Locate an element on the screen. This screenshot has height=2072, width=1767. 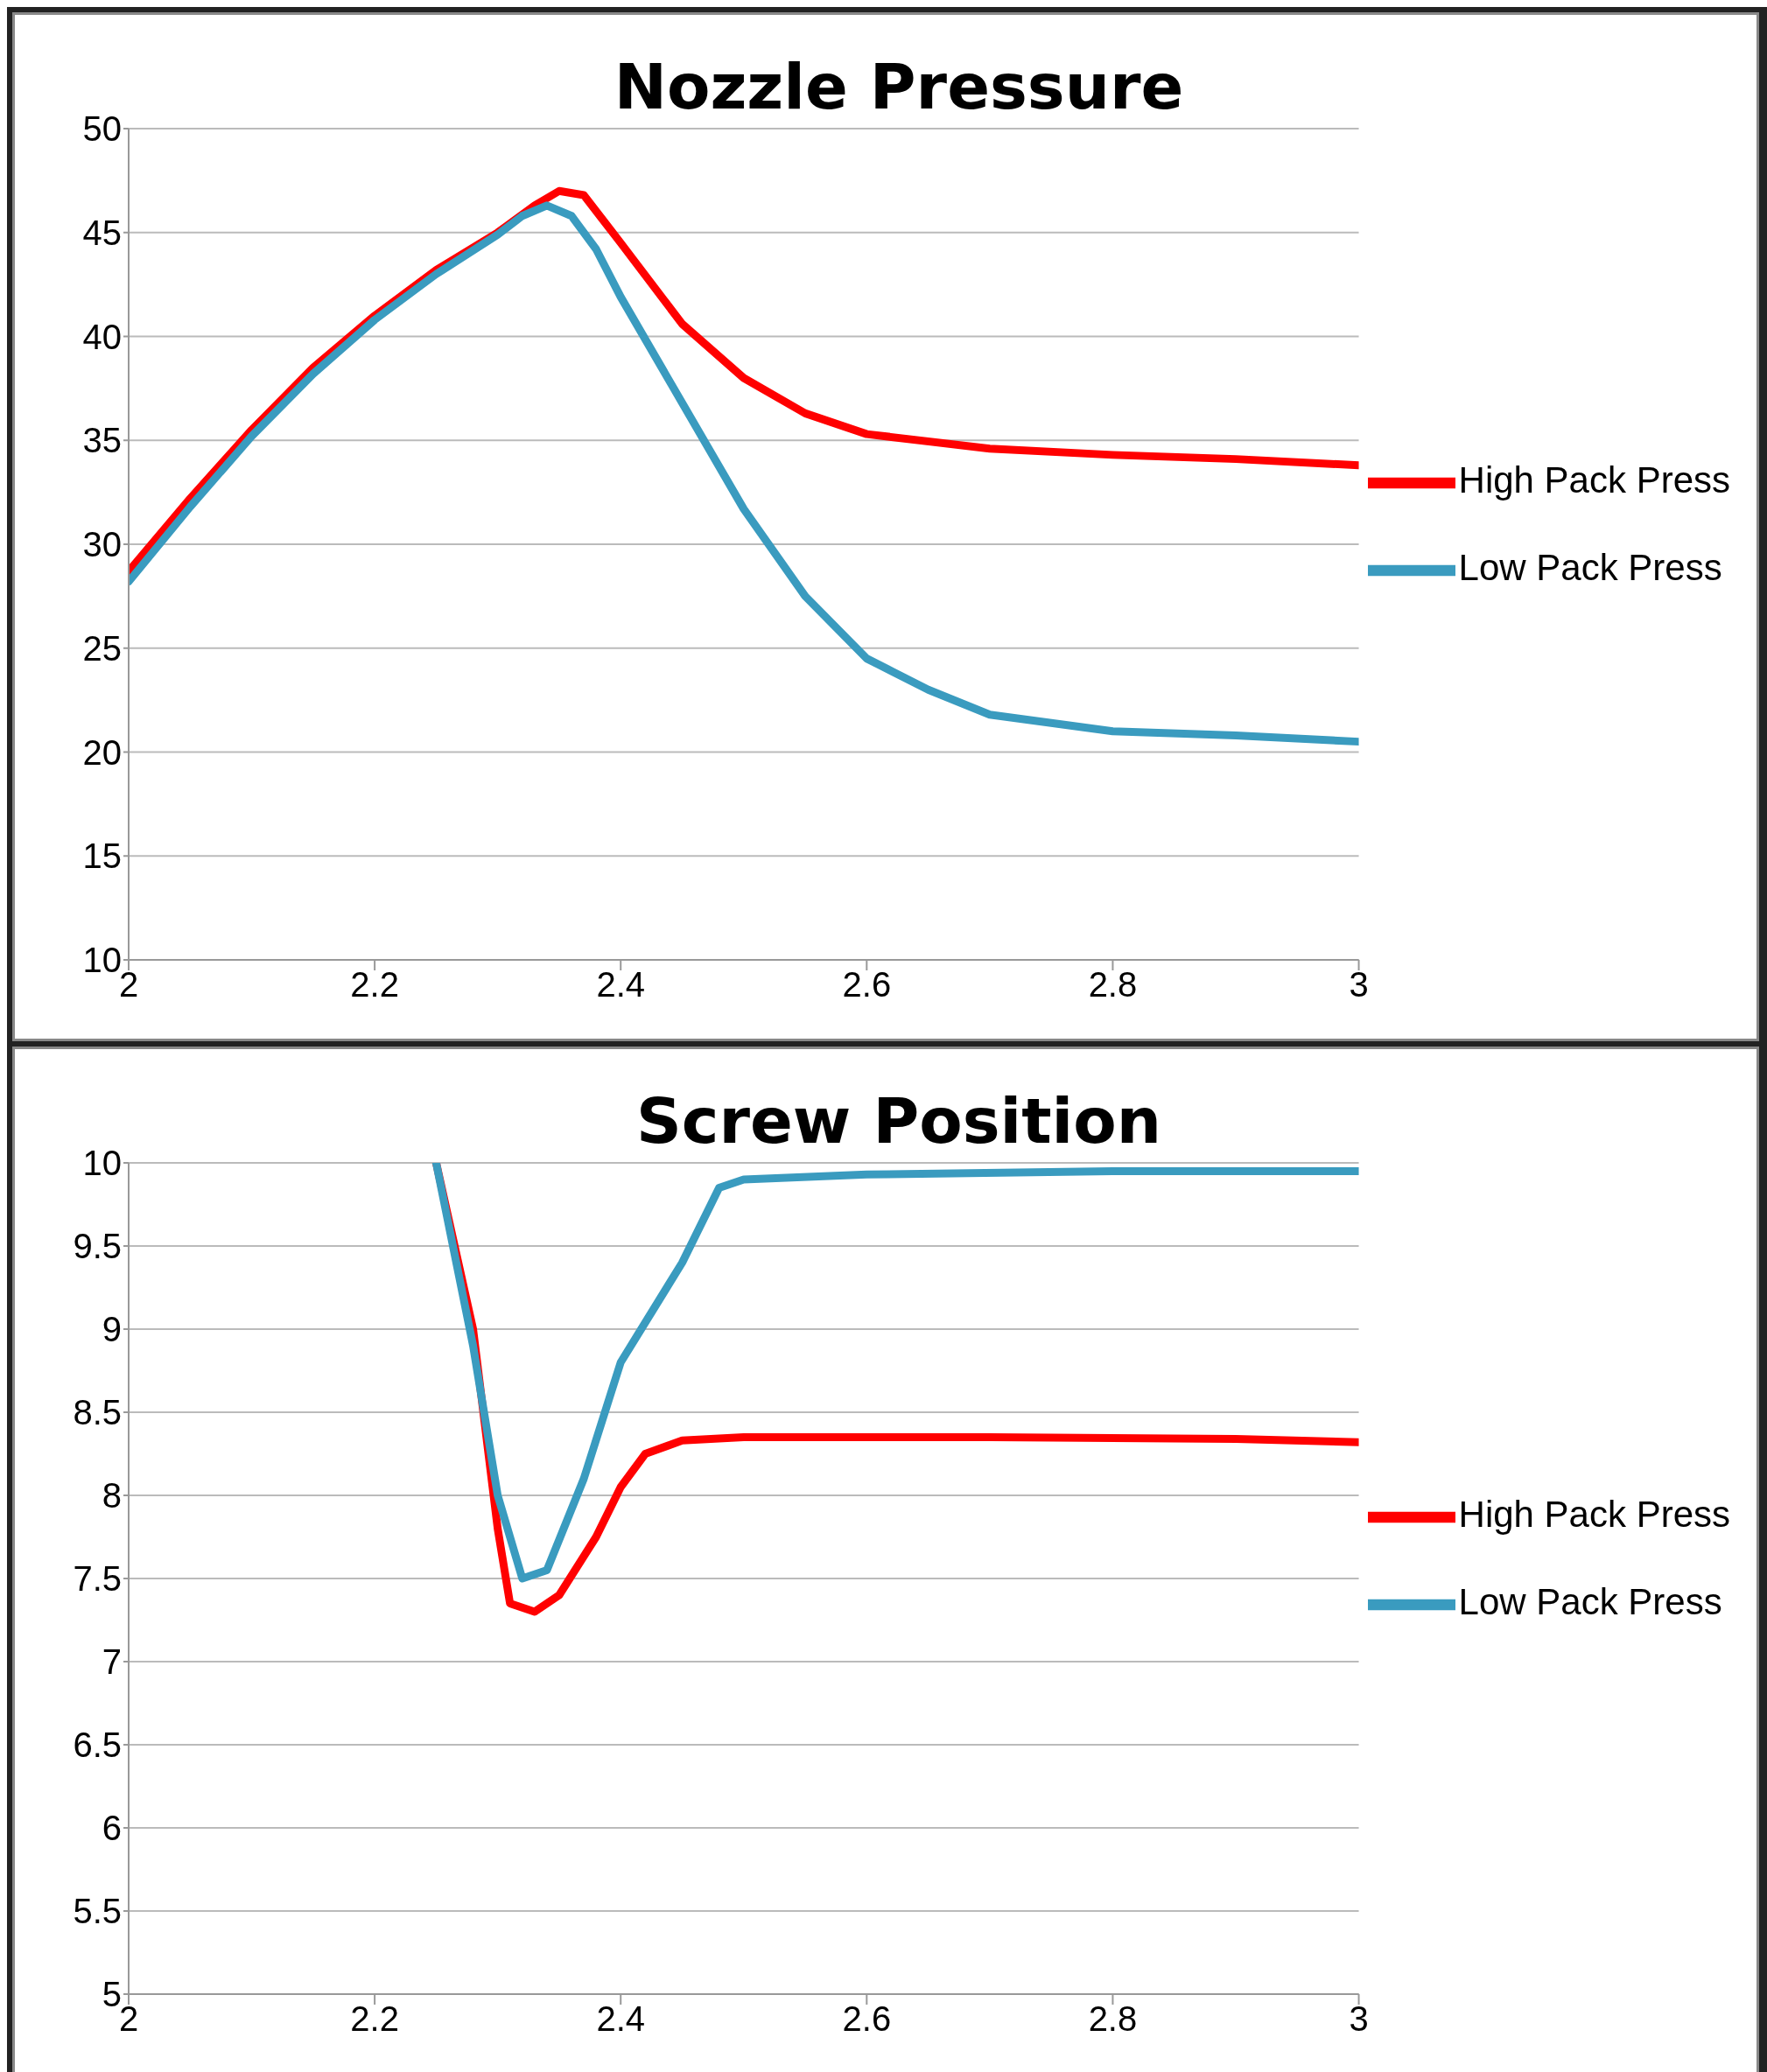
y-tick-label: 25 is located at coordinates (102, 648).